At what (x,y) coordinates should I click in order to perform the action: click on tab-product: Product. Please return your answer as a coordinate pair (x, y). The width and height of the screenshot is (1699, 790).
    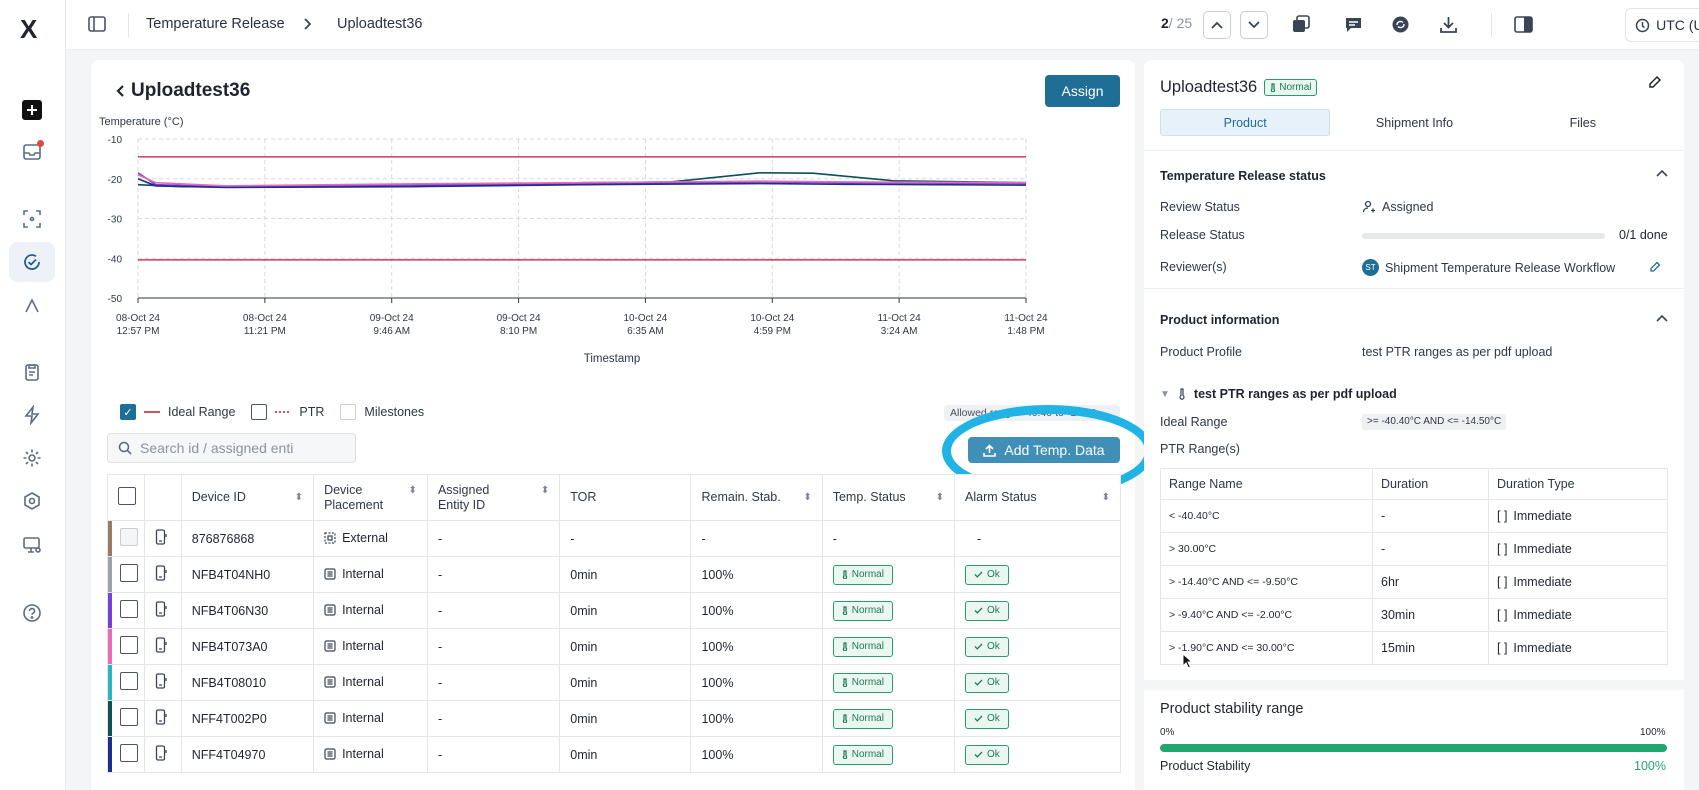
    Looking at the image, I should click on (1245, 122).